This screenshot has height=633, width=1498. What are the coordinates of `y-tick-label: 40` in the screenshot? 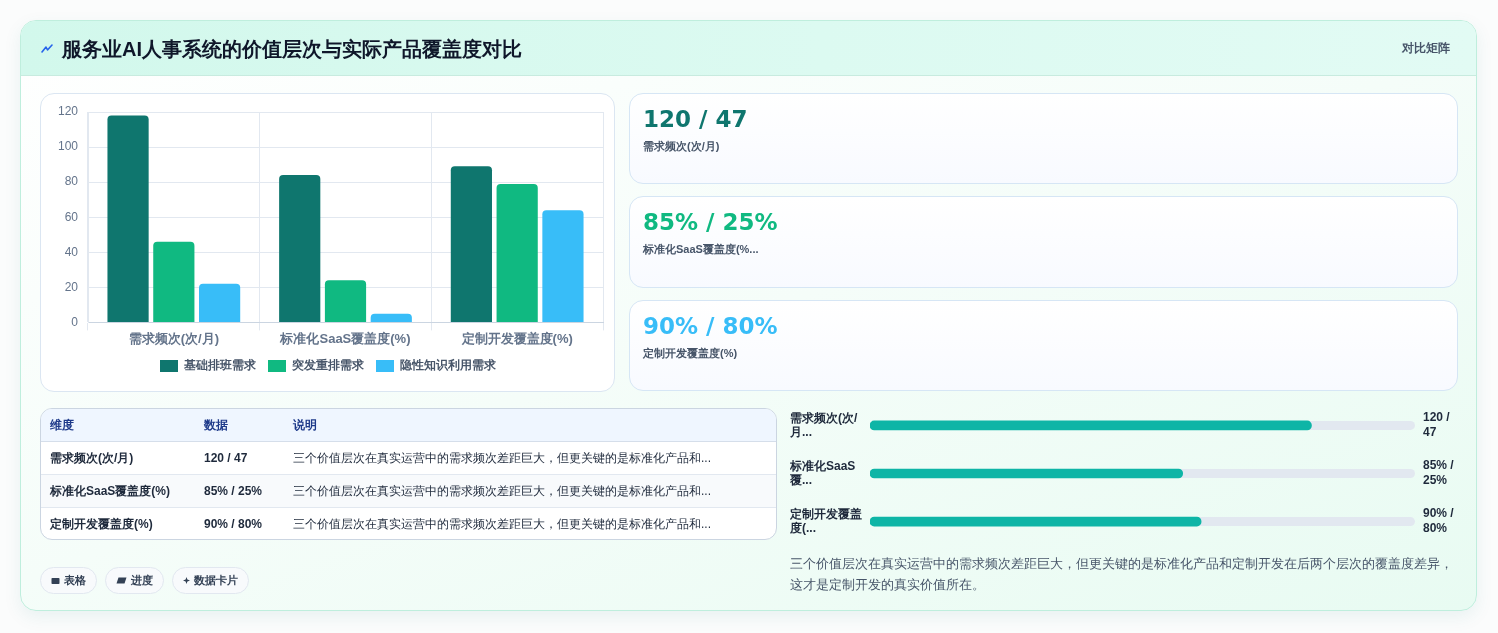 It's located at (71, 251).